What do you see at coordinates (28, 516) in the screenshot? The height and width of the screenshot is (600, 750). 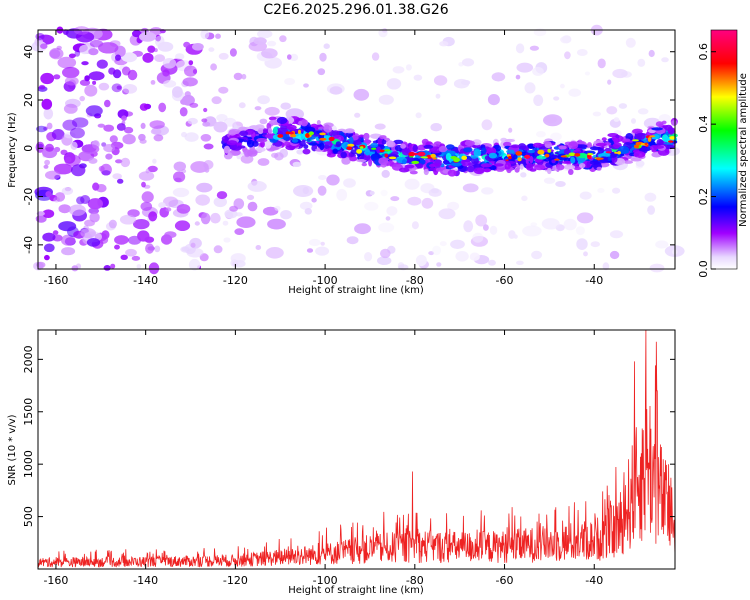 I see `y-tick-label: 500` at bounding box center [28, 516].